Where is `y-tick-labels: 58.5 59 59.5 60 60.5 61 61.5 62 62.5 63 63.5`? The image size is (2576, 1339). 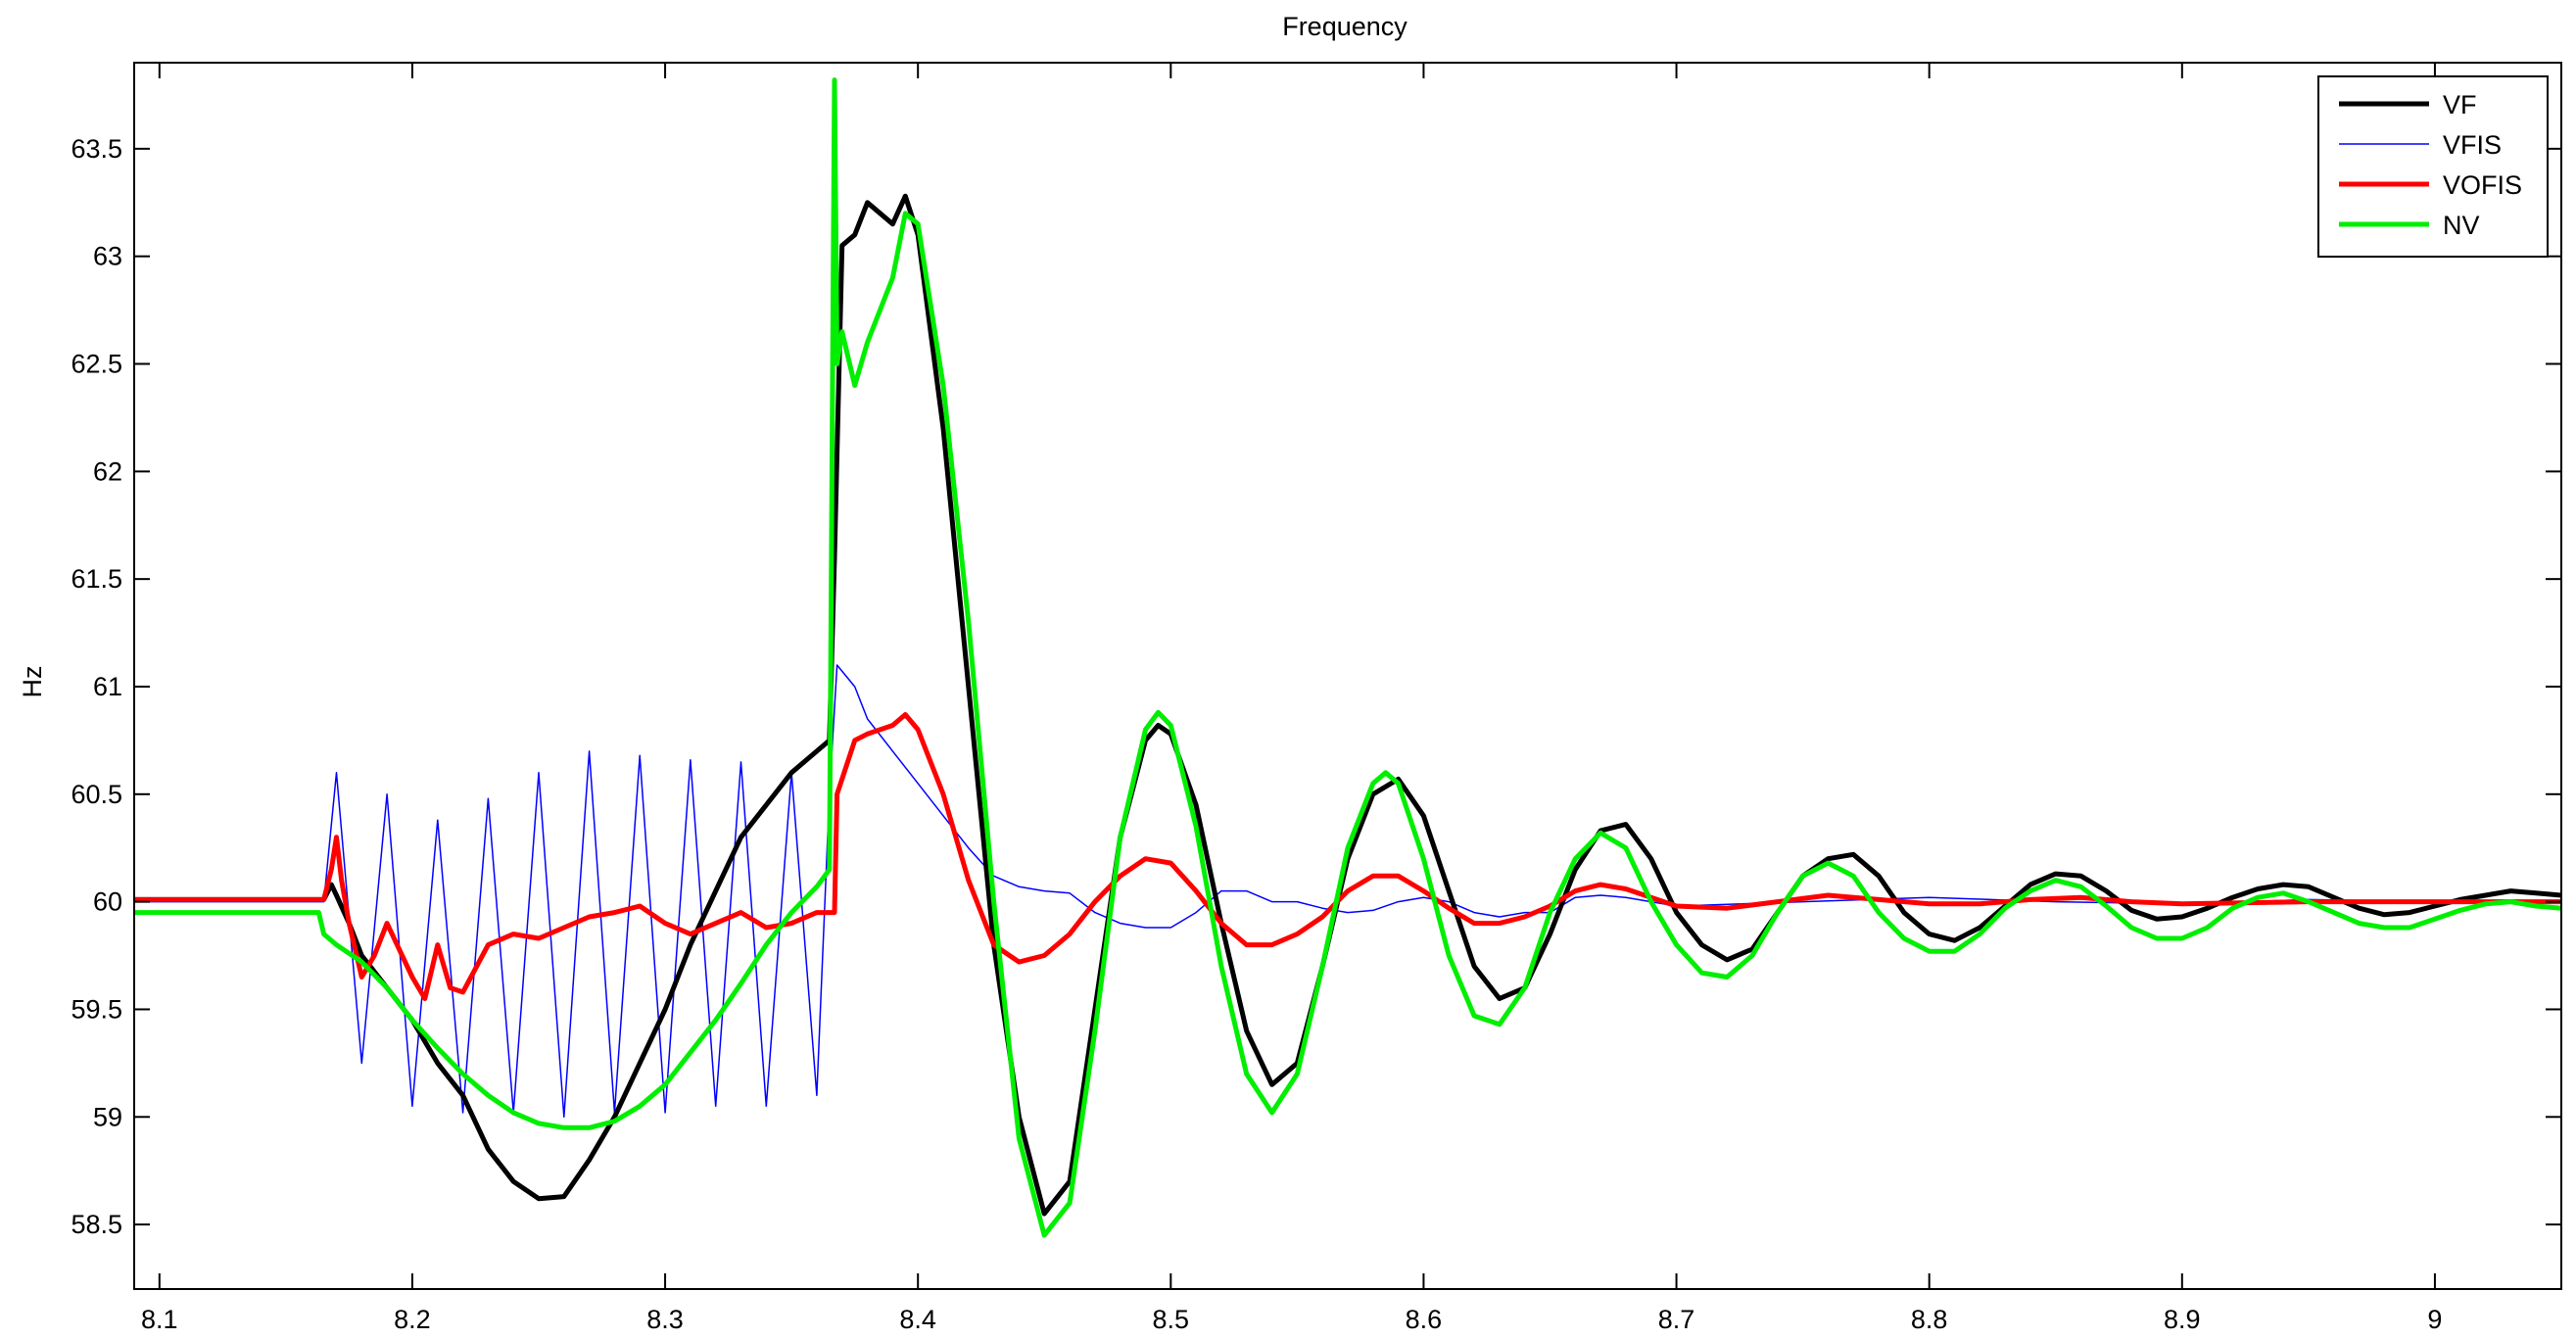
y-tick-labels: 58.5 59 59.5 60 60.5 61 61.5 62 62.5 63 63.5 is located at coordinates (96, 686).